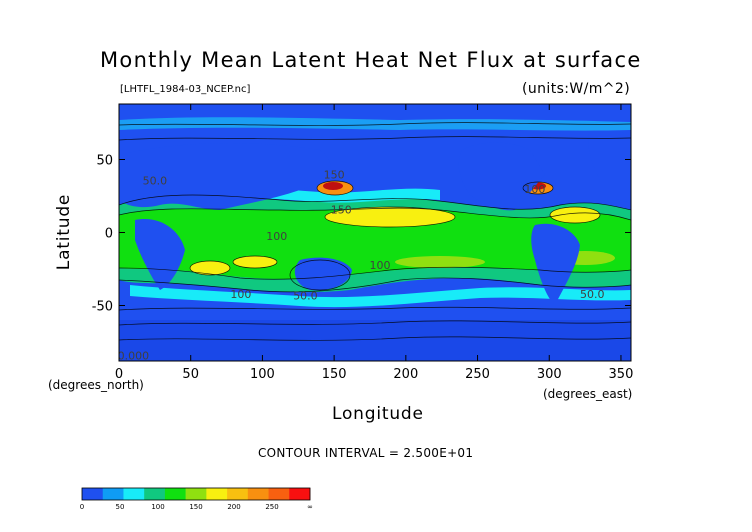  I want to click on contour-label: 0.000, so click(134, 356).